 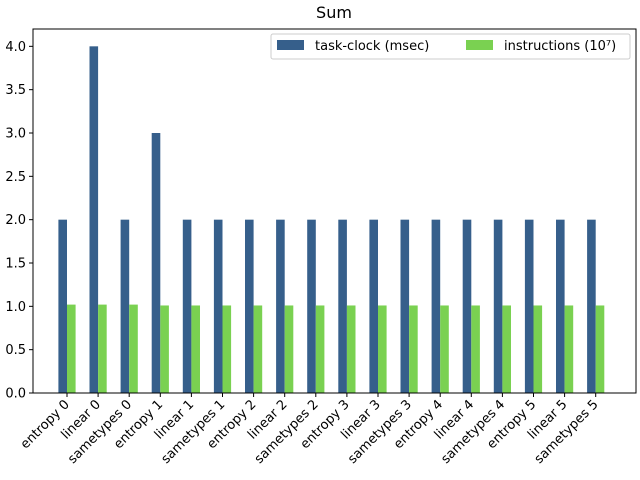 I want to click on y-tick-label: 1.5, so click(x=15, y=264).